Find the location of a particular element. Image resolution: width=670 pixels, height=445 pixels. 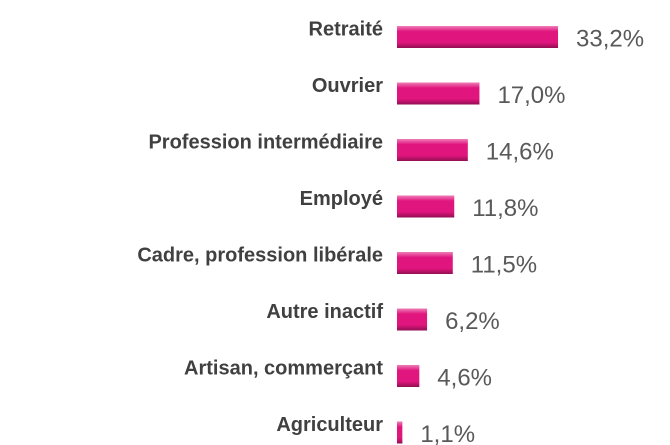

category-label: Autre inactif is located at coordinates (324, 312).